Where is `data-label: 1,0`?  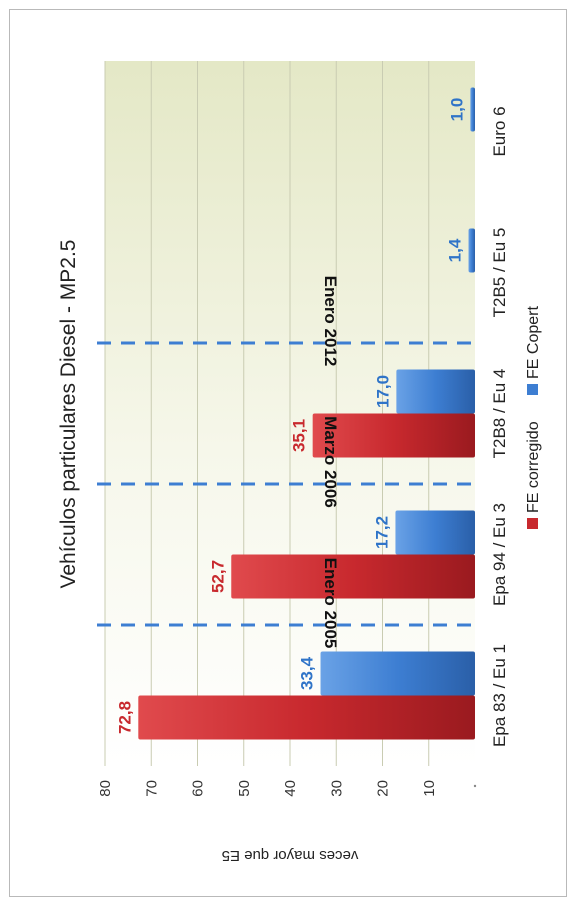
data-label: 1,0 is located at coordinates (456, 110).